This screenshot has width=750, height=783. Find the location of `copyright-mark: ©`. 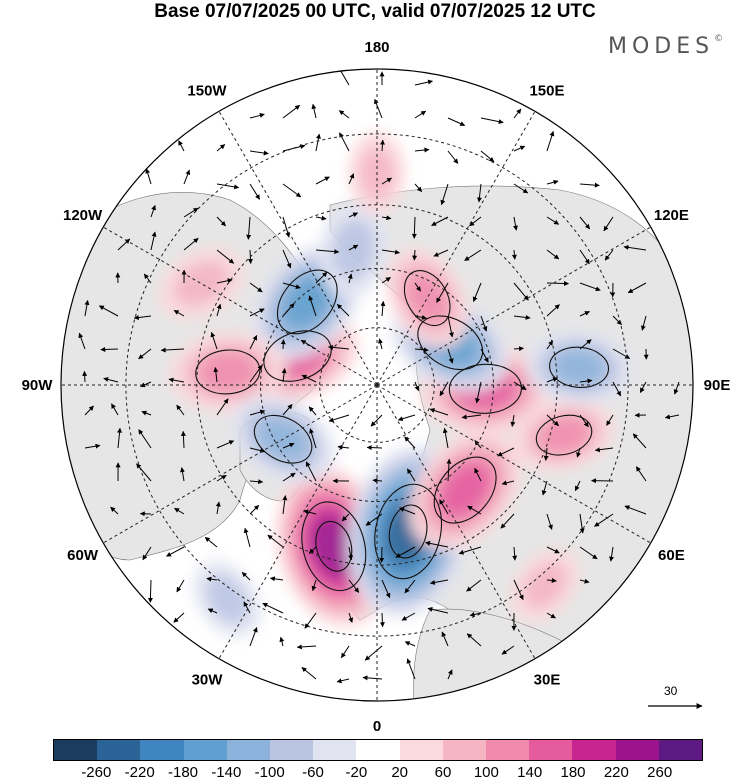

copyright-mark: © is located at coordinates (719, 39).